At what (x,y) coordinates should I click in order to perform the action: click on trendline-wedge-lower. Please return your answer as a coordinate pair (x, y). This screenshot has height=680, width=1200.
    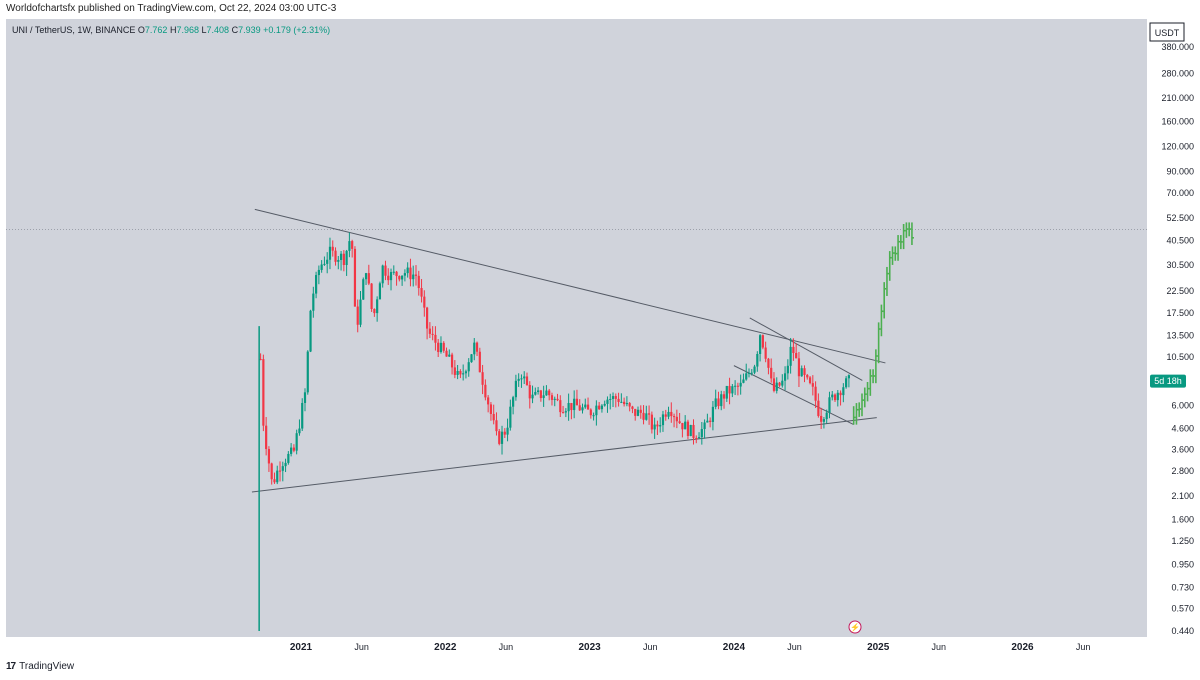
    Looking at the image, I should click on (793, 395).